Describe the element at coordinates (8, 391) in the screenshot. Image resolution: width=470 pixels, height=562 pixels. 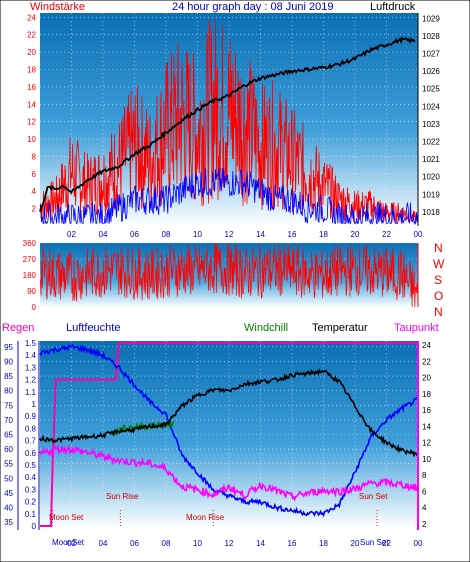
I see `tick-label-humidity: 80` at that location.